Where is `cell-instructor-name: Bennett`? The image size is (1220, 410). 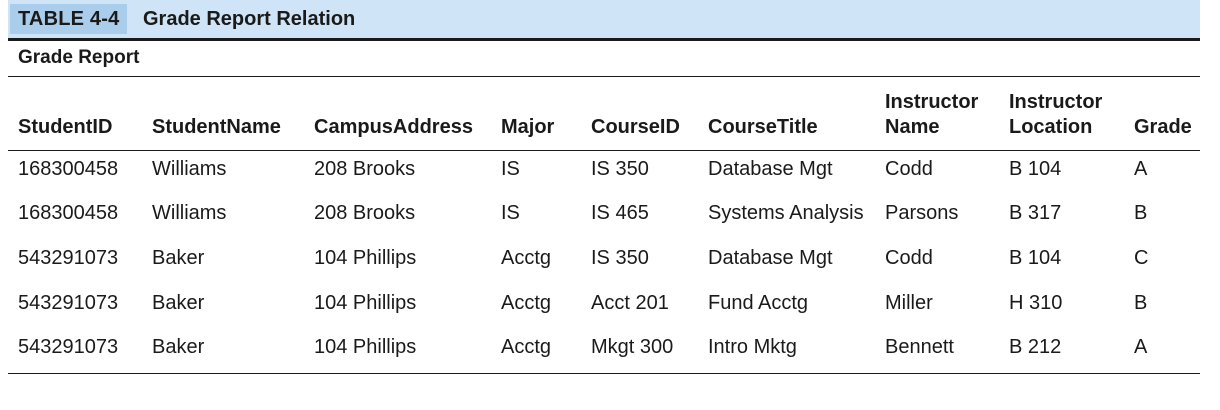
cell-instructor-name: Bennett is located at coordinates (919, 347).